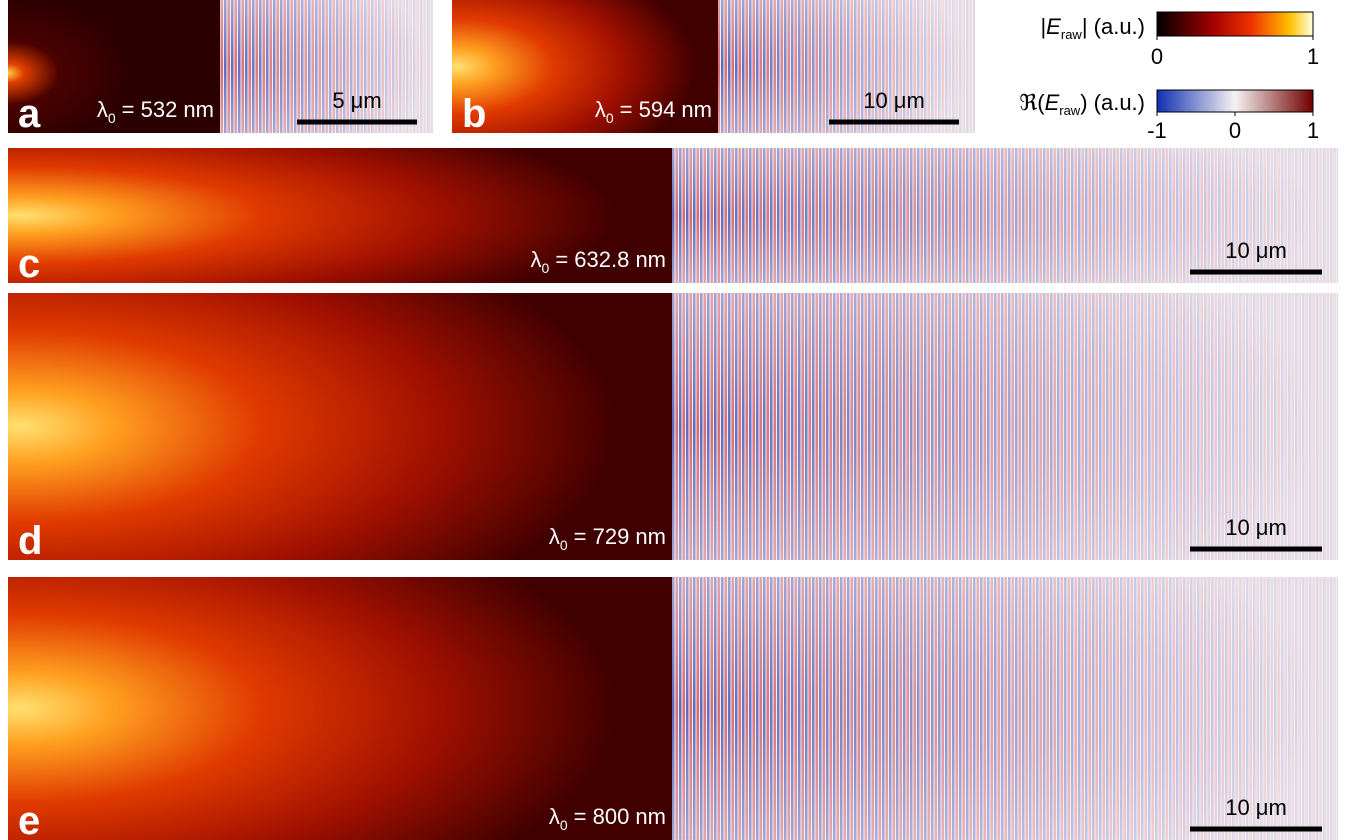 Image resolution: width=1352 pixels, height=840 pixels. I want to click on wavelength-text: = 800 nm, so click(620, 816).